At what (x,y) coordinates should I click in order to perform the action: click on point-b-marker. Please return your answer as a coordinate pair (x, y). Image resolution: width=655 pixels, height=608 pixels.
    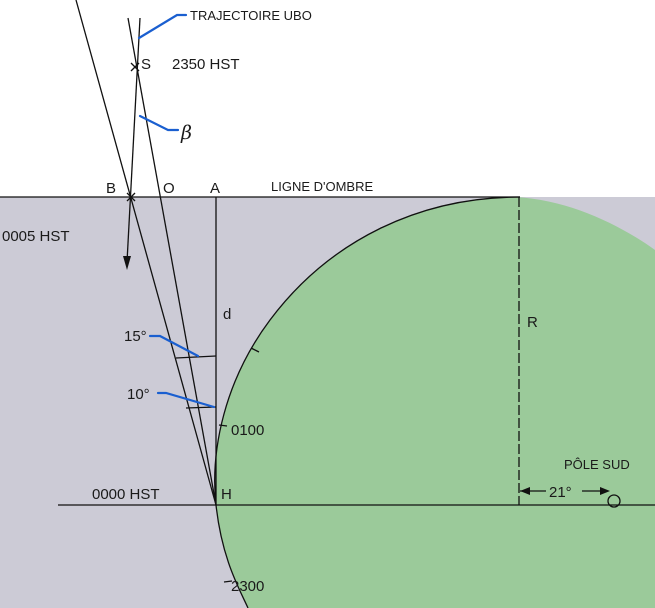
    Looking at the image, I should click on (131, 197).